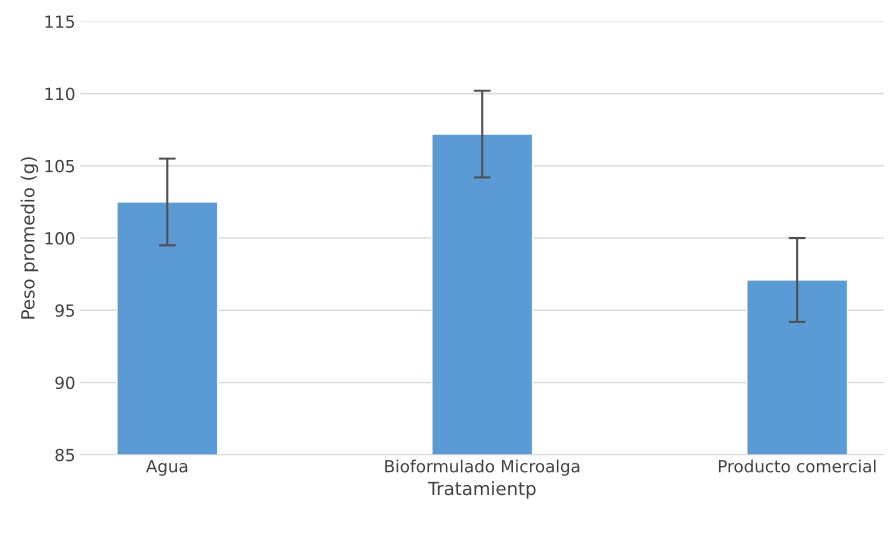 The width and height of the screenshot is (893, 535). What do you see at coordinates (60, 94) in the screenshot?
I see `y-tick-label: 110` at bounding box center [60, 94].